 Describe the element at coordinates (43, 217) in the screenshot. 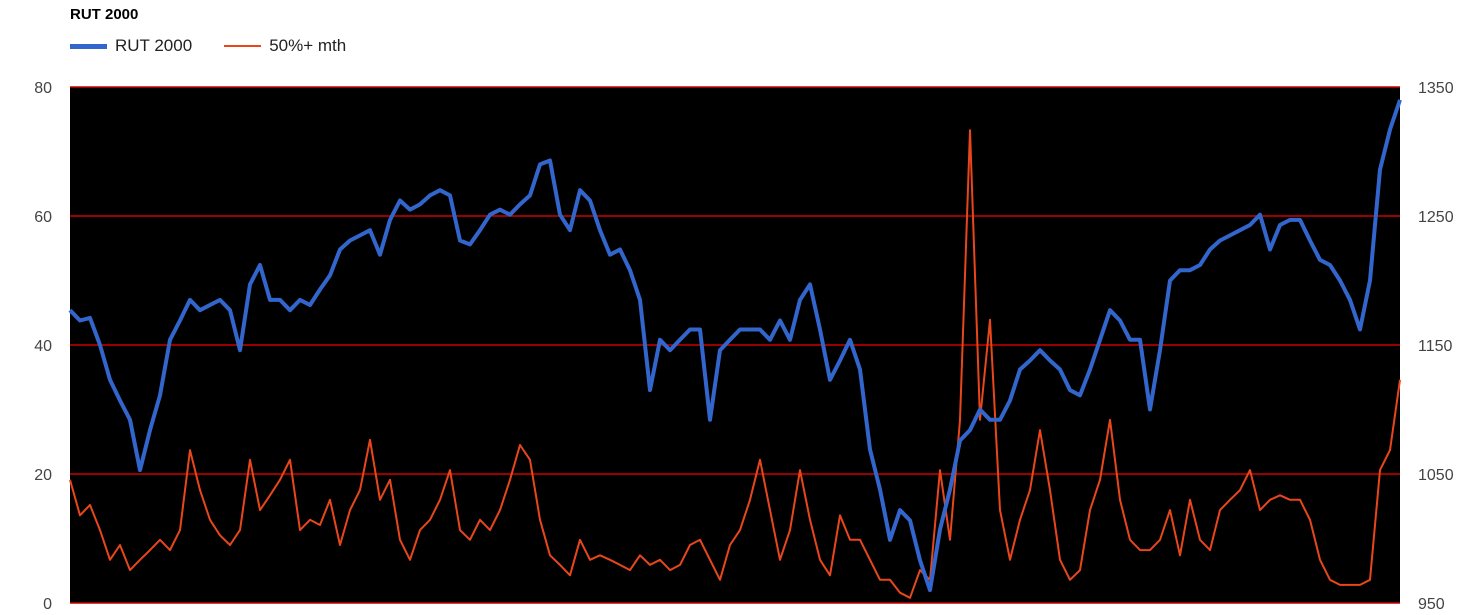

I see `left-axis-tick-label: 60` at that location.